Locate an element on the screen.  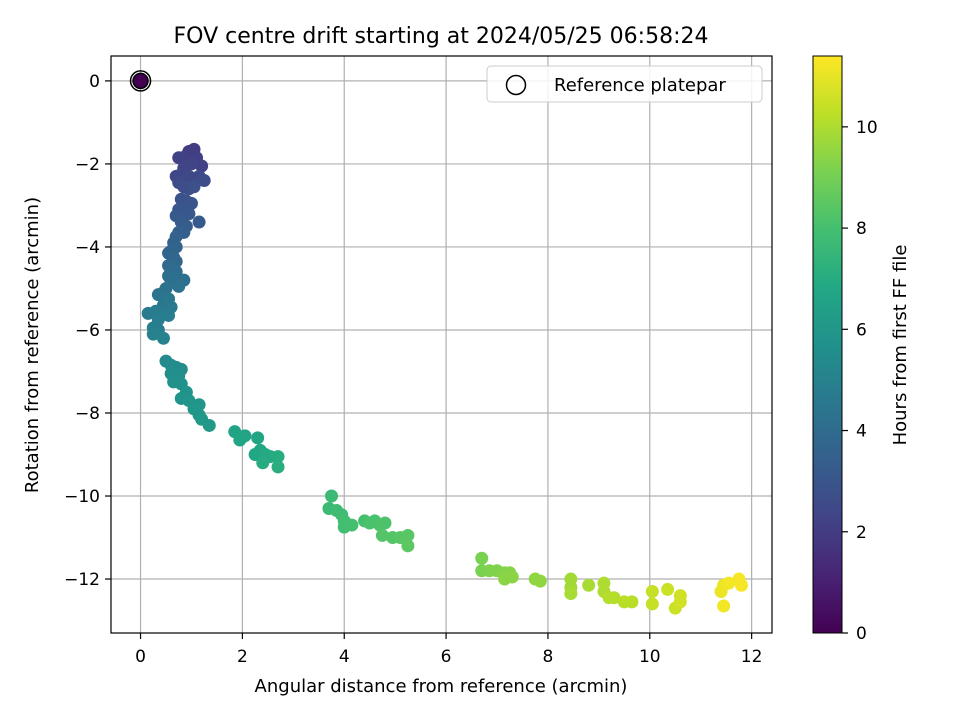
colorbar: 0 2 4 6 8 10 Hours from first FF file is located at coordinates (861, 349).